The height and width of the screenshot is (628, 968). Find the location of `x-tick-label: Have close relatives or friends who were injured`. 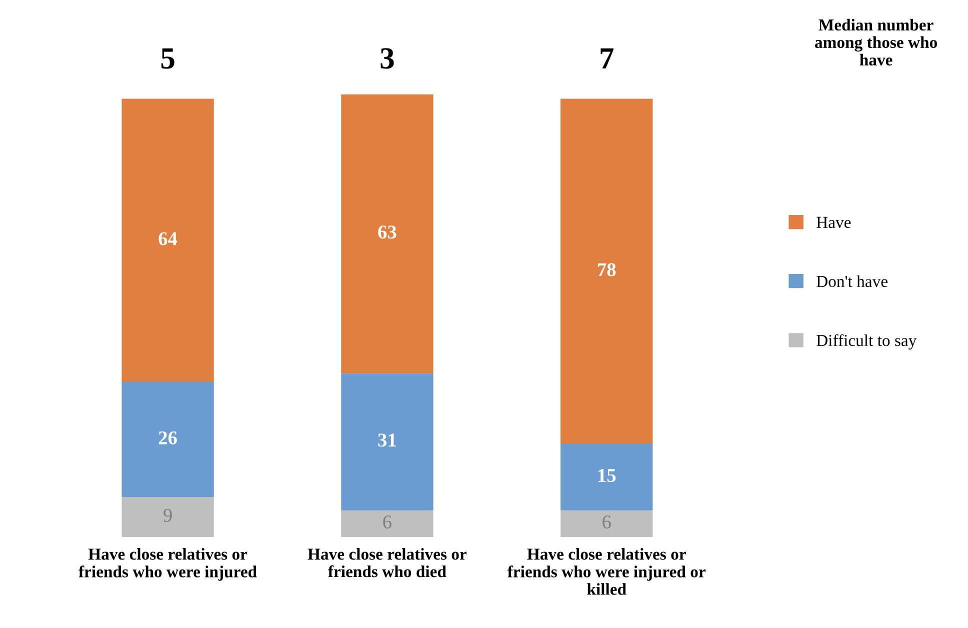

x-tick-label: Have close relatives or friends who were injured is located at coordinates (167, 564).